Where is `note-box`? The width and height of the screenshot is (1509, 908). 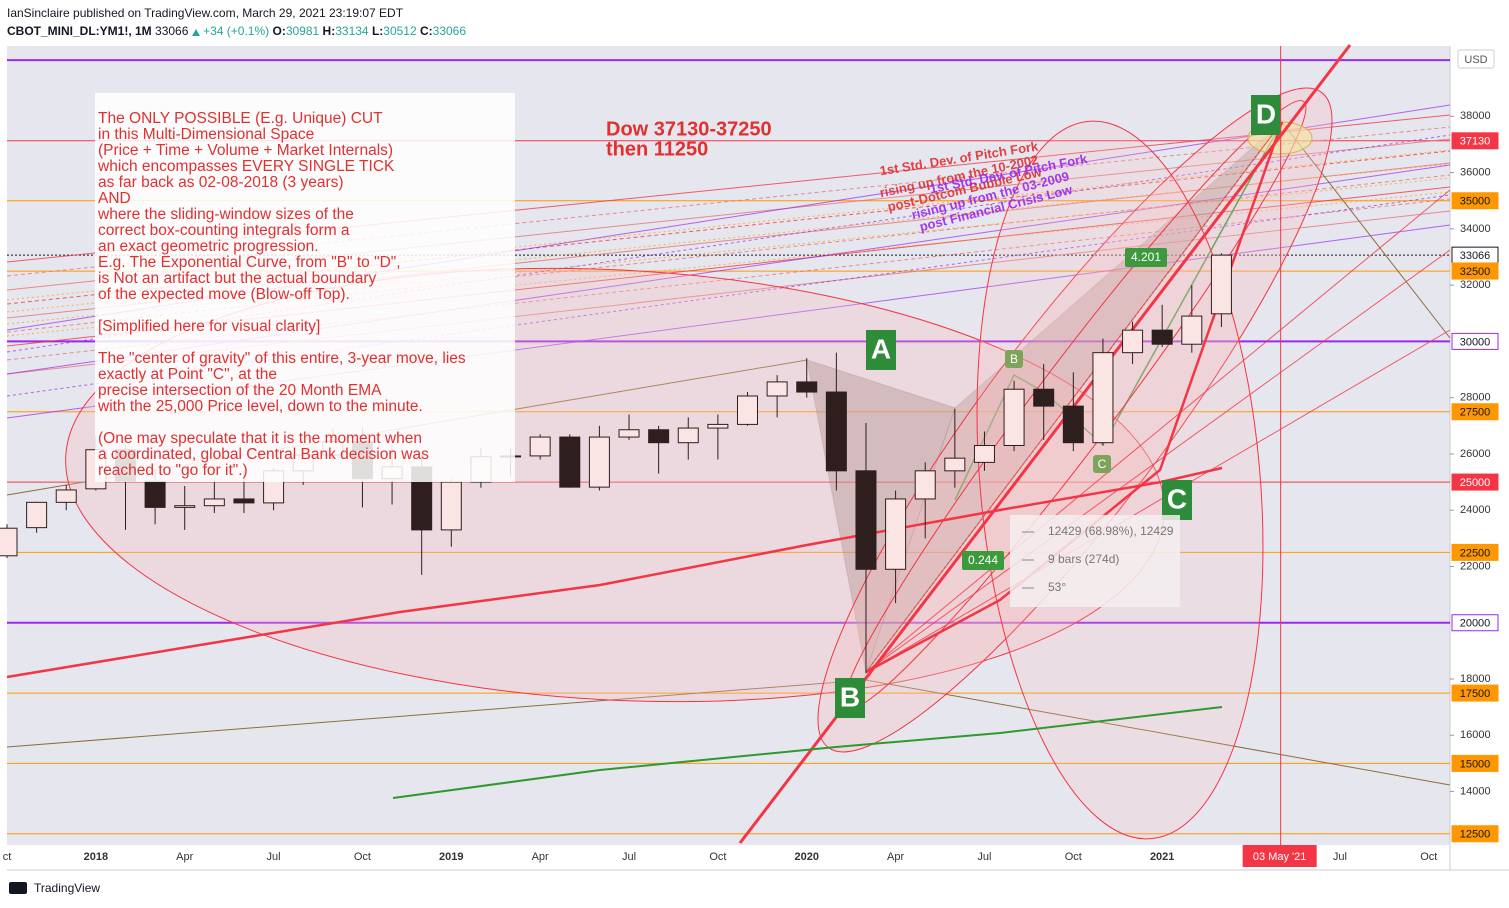 note-box is located at coordinates (305, 287).